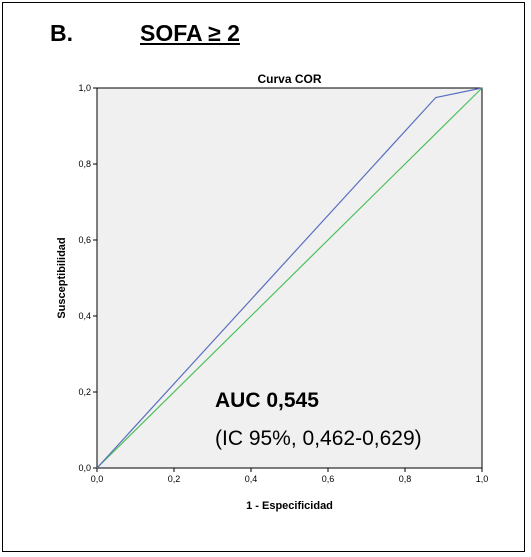 The width and height of the screenshot is (531, 557). I want to click on x-tick-label: 0,8, so click(405, 479).